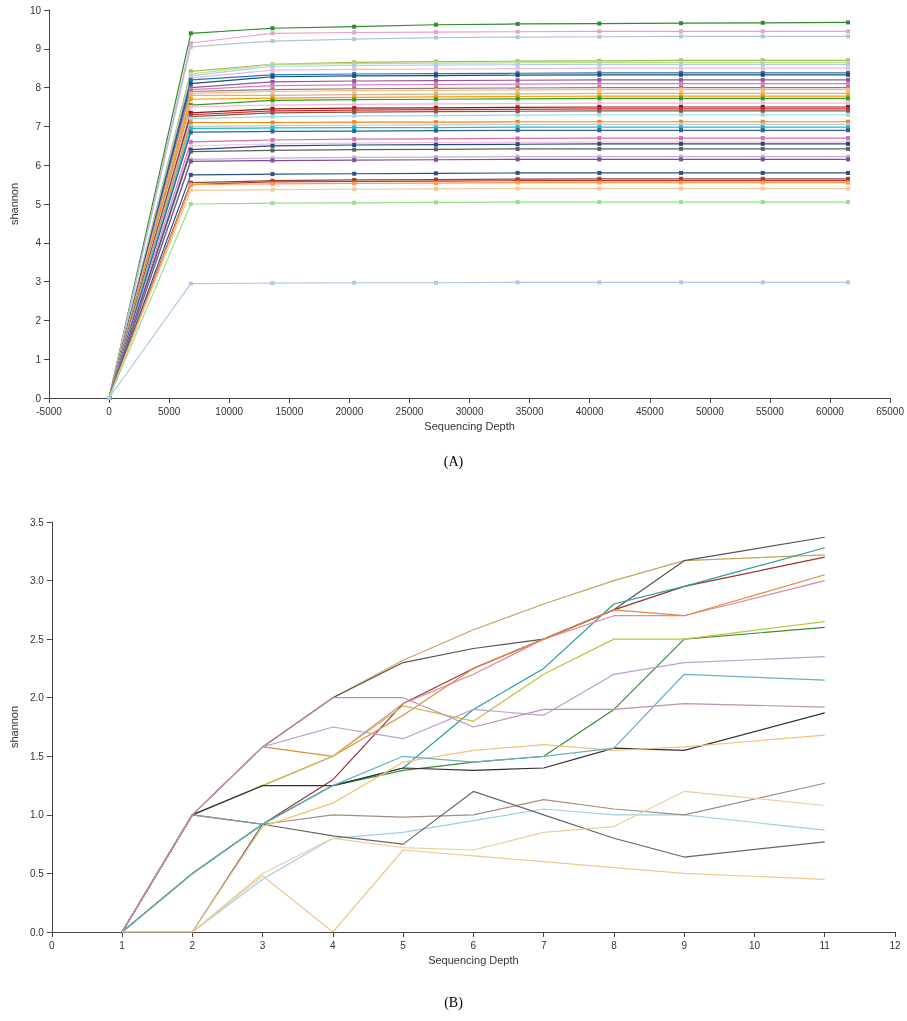 This screenshot has width=907, height=1021. I want to click on x-tick-label: 9, so click(684, 945).